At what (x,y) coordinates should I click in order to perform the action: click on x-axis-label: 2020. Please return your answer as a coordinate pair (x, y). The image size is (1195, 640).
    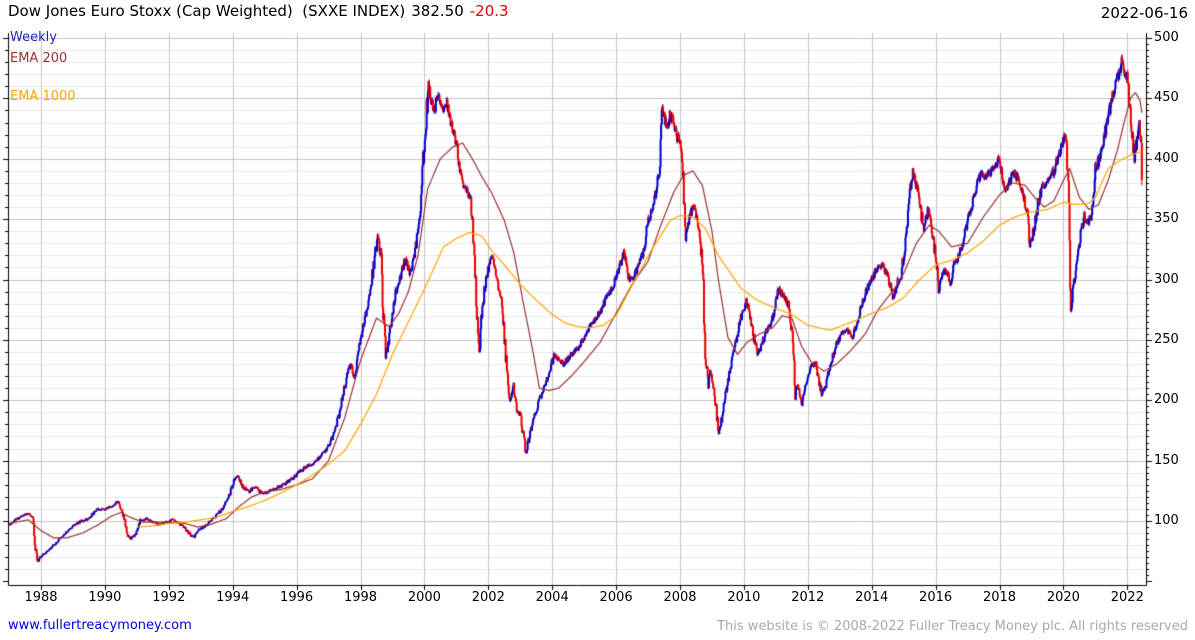
    Looking at the image, I should click on (1063, 597).